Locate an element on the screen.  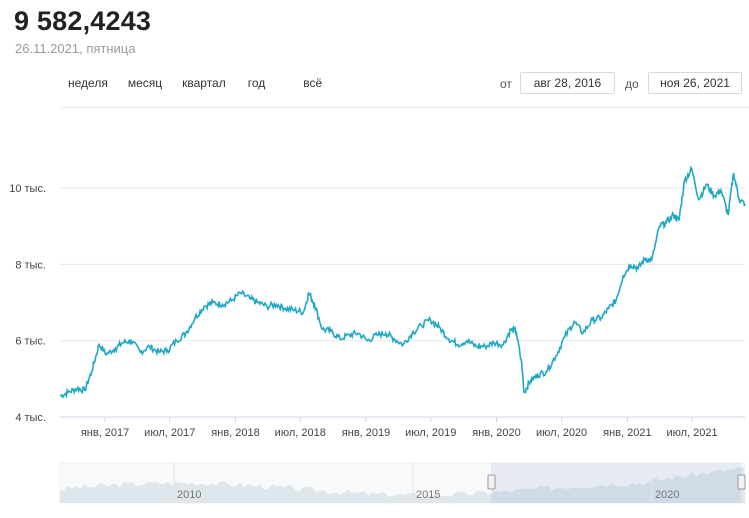
tab-week: неделя is located at coordinates (88, 83).